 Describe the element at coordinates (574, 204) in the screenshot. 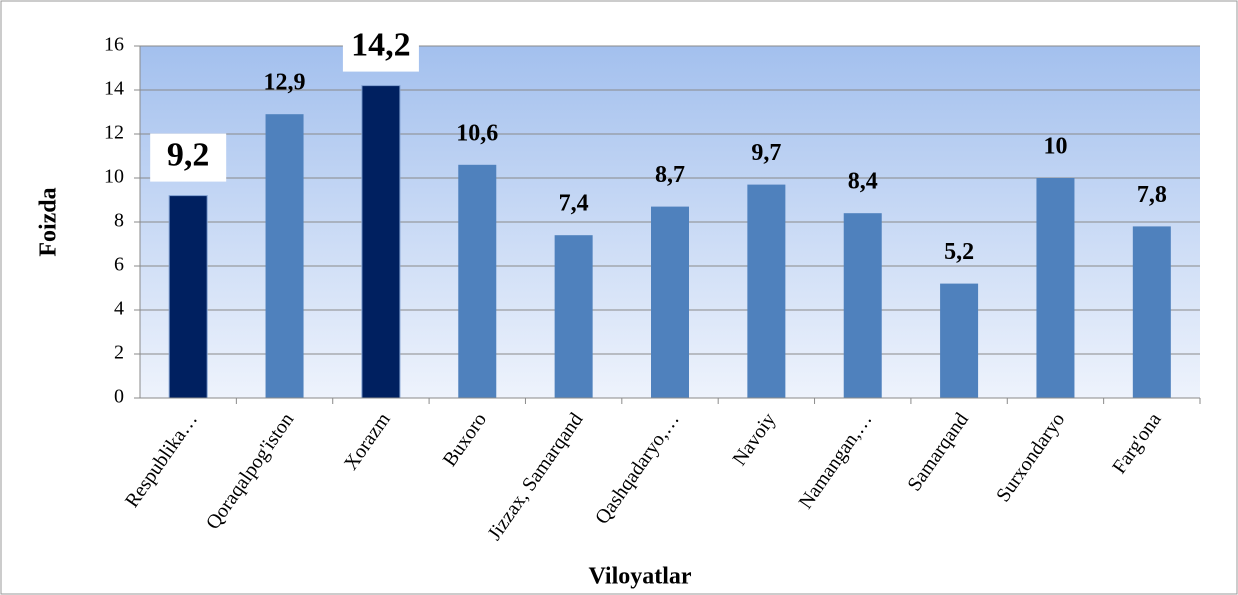

I see `value-label: 7,4` at that location.